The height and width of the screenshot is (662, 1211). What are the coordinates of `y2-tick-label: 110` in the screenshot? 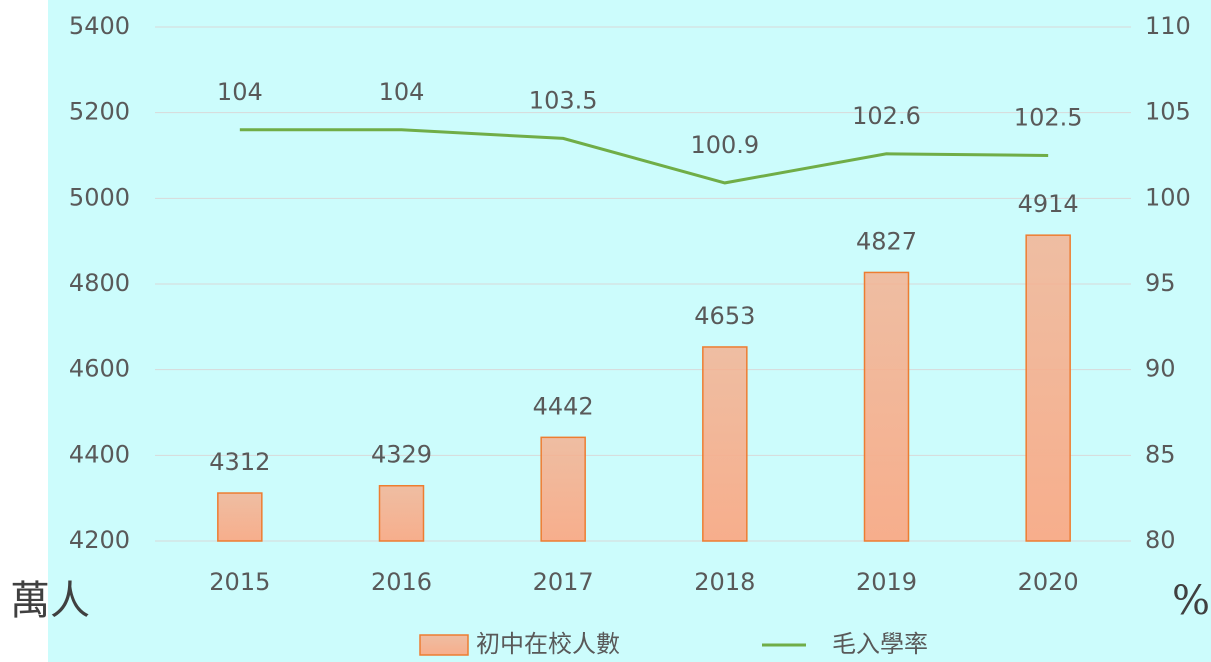 It's located at (1168, 26).